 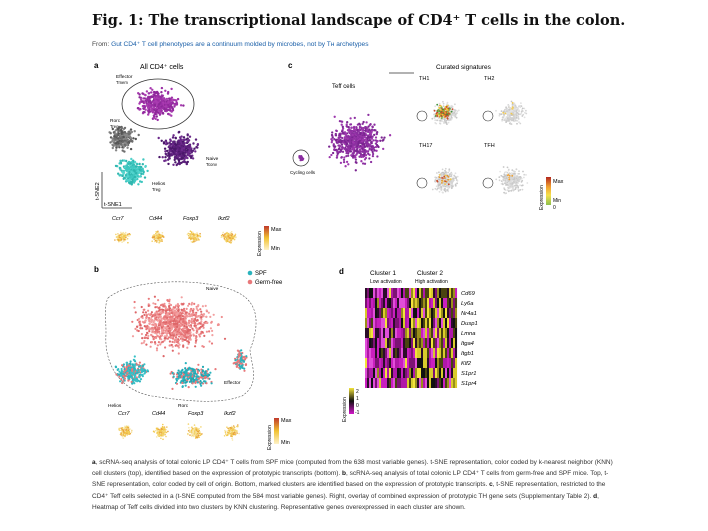 I want to click on tsne-scatter-a, so click(x=154, y=136).